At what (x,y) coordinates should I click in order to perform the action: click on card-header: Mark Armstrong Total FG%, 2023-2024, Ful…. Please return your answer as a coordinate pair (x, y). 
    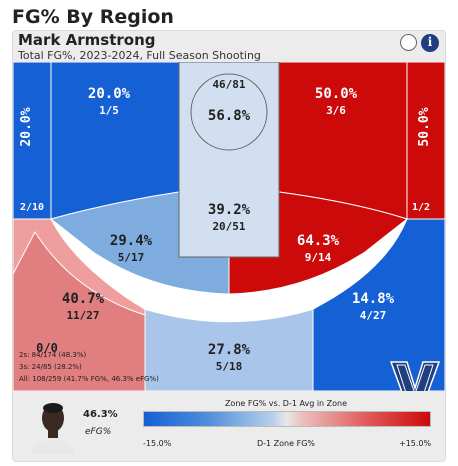
    Looking at the image, I should click on (229, 46).